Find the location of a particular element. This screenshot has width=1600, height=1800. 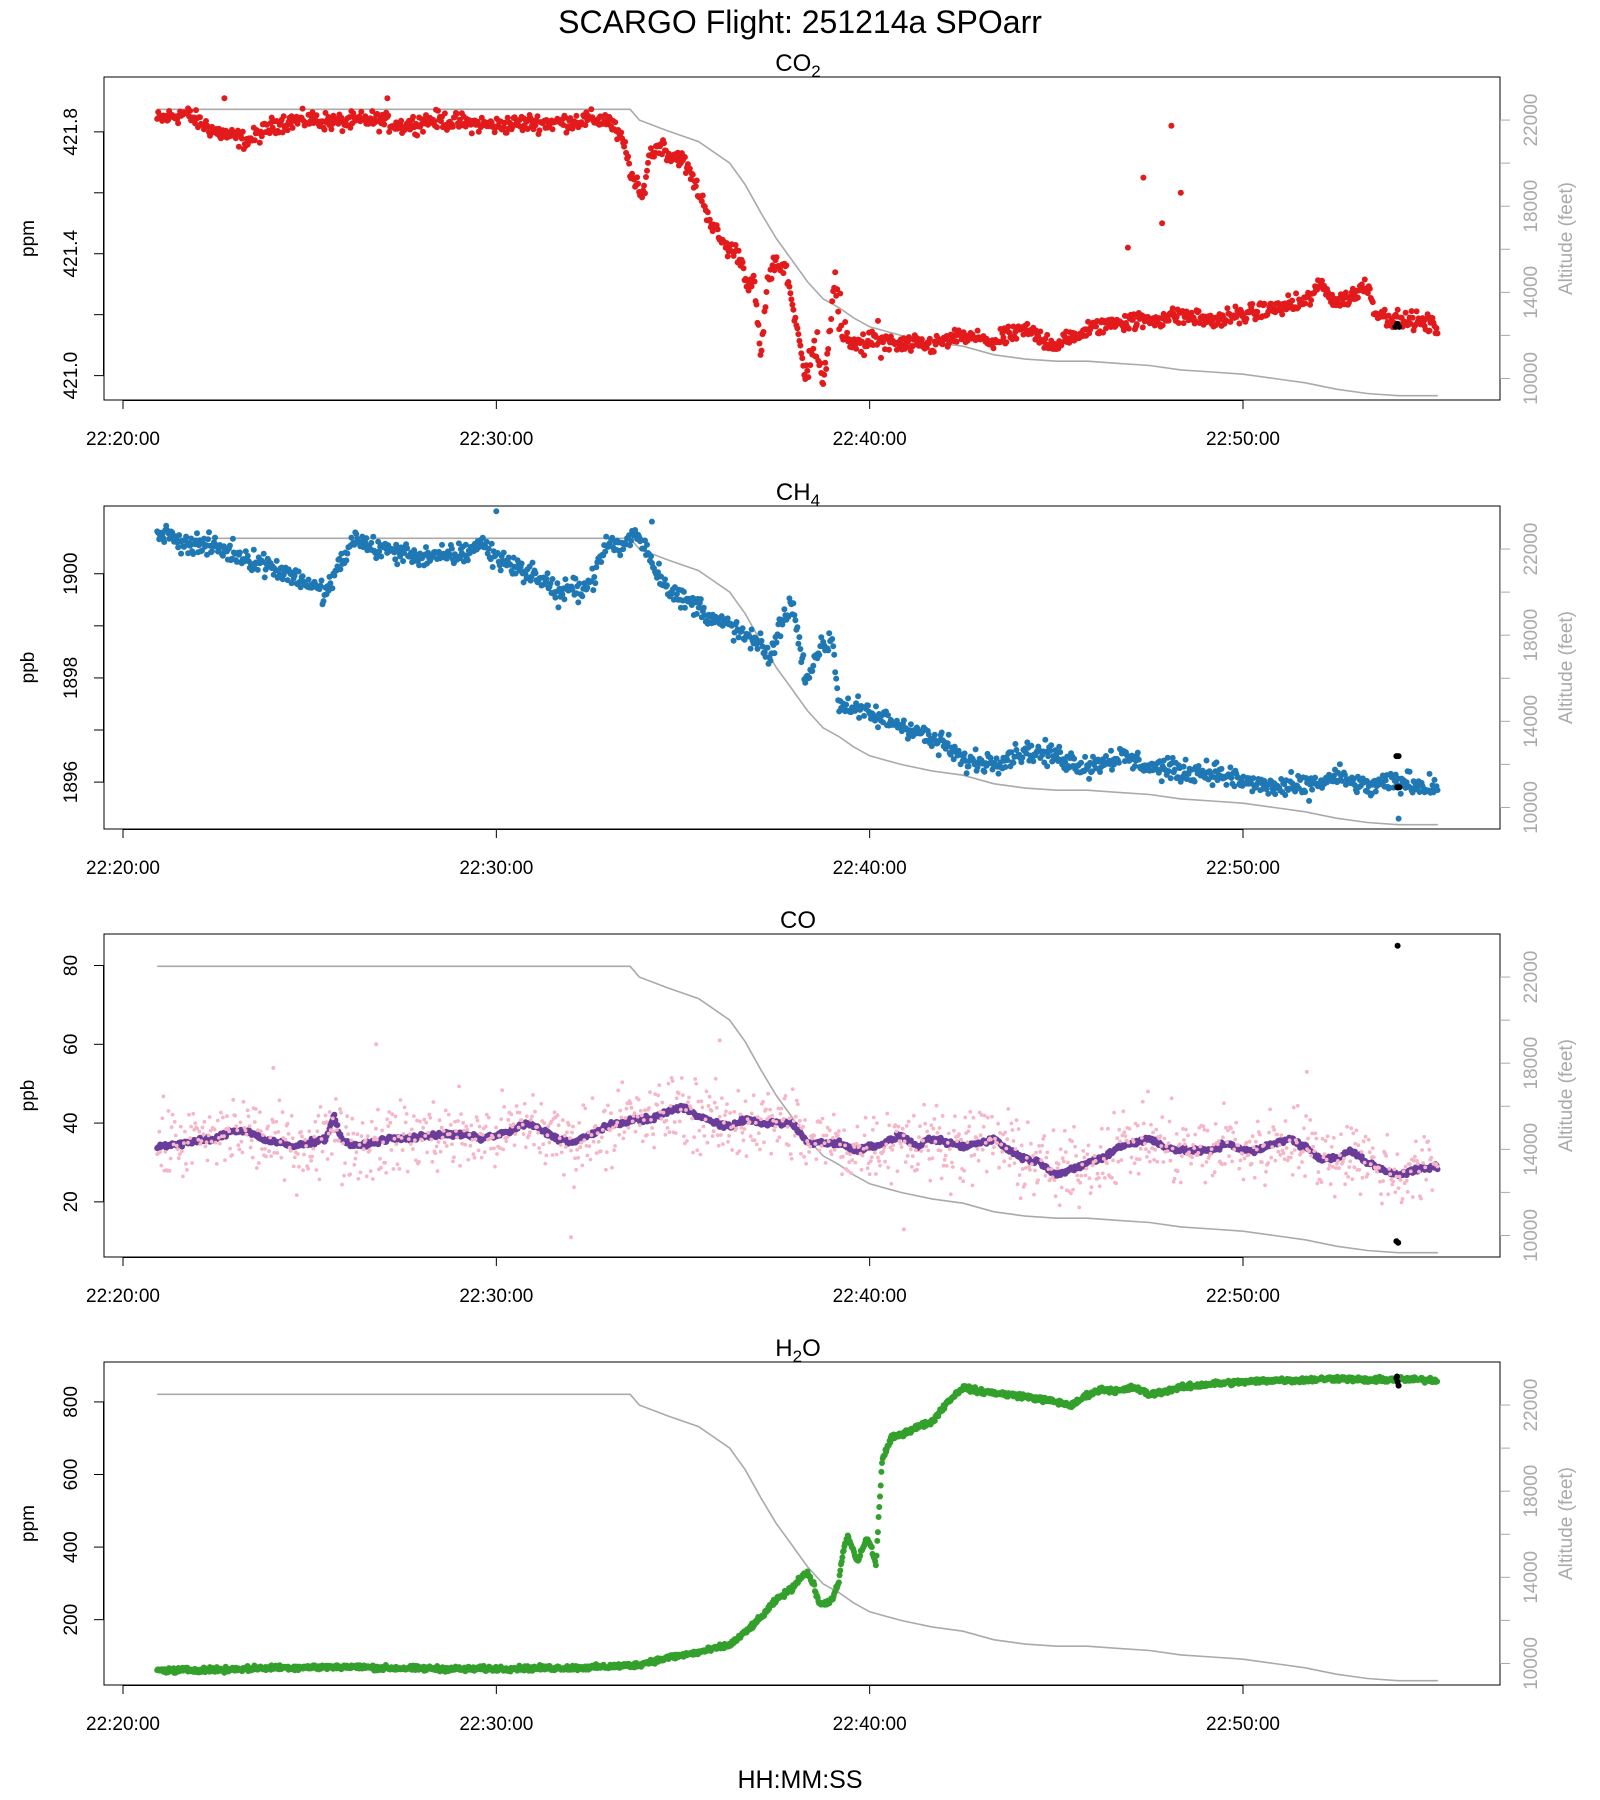

y2-tick-label: 14000 is located at coordinates (1531, 721).